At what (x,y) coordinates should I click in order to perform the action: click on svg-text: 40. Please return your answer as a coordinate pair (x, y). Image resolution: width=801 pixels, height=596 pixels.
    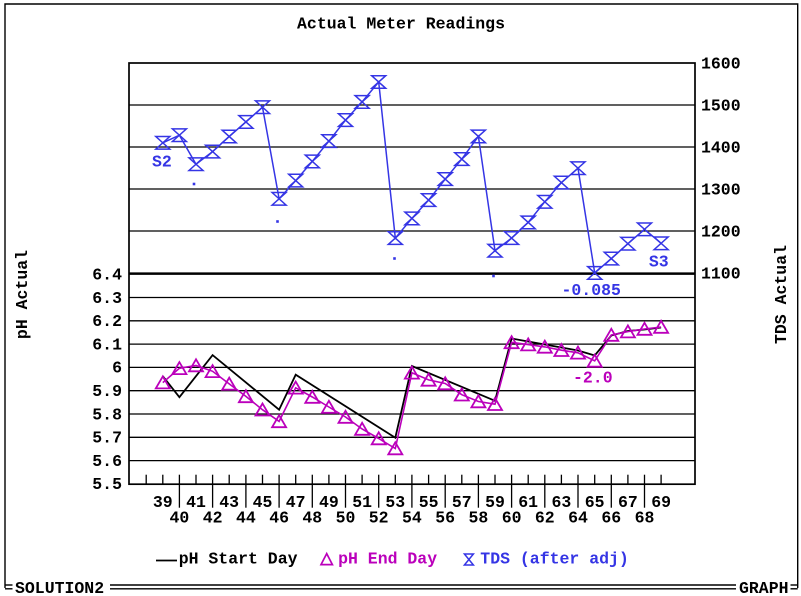
    Looking at the image, I should click on (179, 517).